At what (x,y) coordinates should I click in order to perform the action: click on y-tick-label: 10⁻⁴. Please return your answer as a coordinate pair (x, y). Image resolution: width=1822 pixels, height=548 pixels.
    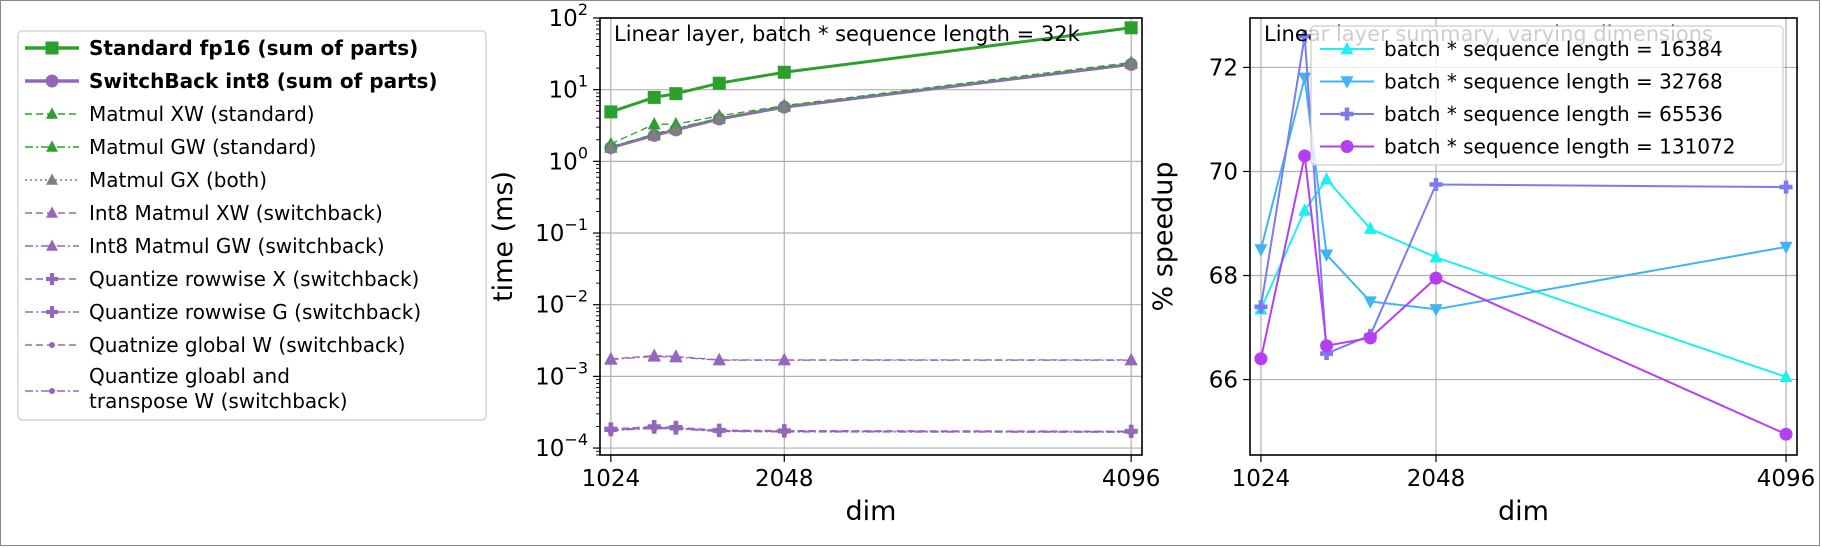
    Looking at the image, I should click on (561, 446).